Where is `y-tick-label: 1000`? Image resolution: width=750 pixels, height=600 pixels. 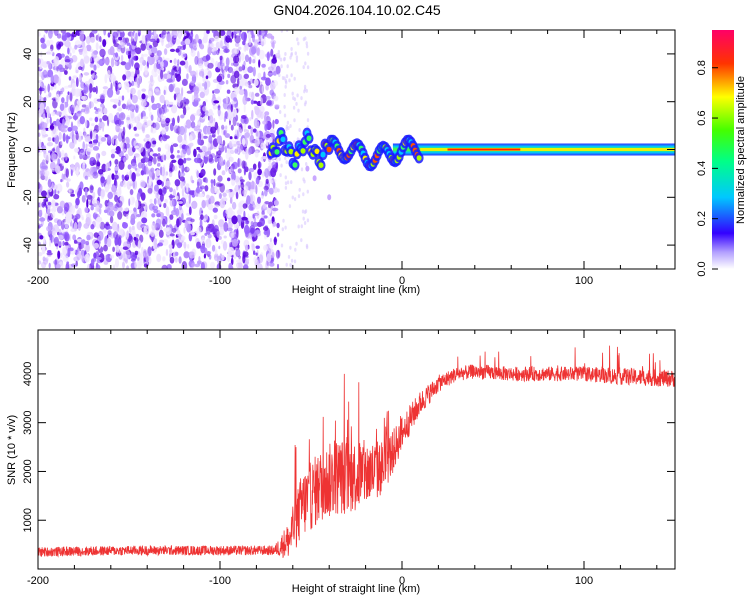 y-tick-label: 1000 is located at coordinates (28, 520).